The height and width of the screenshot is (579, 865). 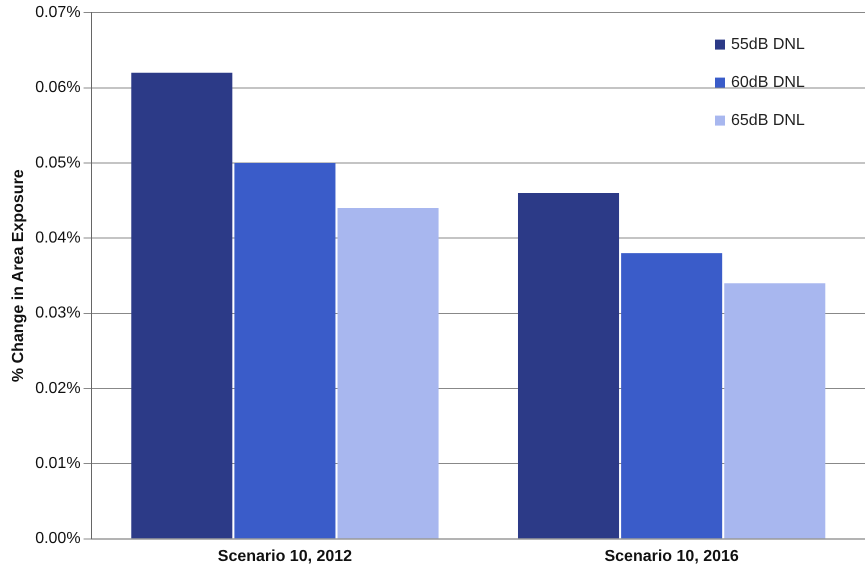 What do you see at coordinates (58, 163) in the screenshot?
I see `y-tick-label: 0.05%` at bounding box center [58, 163].